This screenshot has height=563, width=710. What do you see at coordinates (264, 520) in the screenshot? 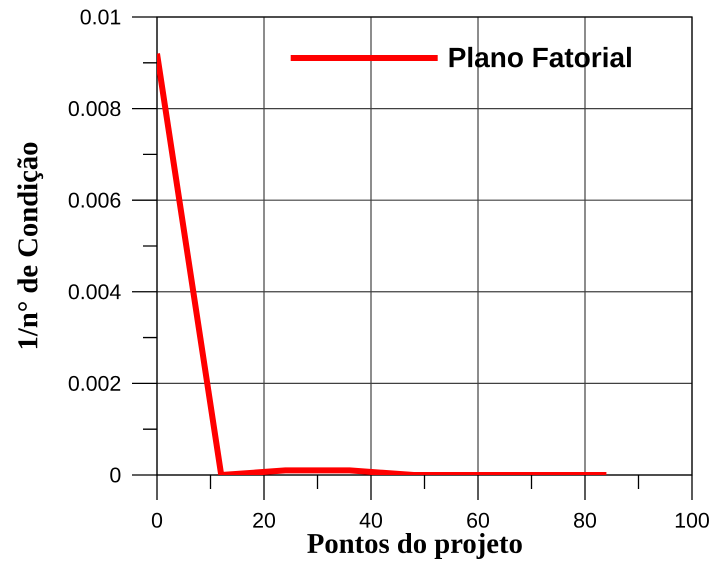
I see `x-tick-label: 20` at bounding box center [264, 520].